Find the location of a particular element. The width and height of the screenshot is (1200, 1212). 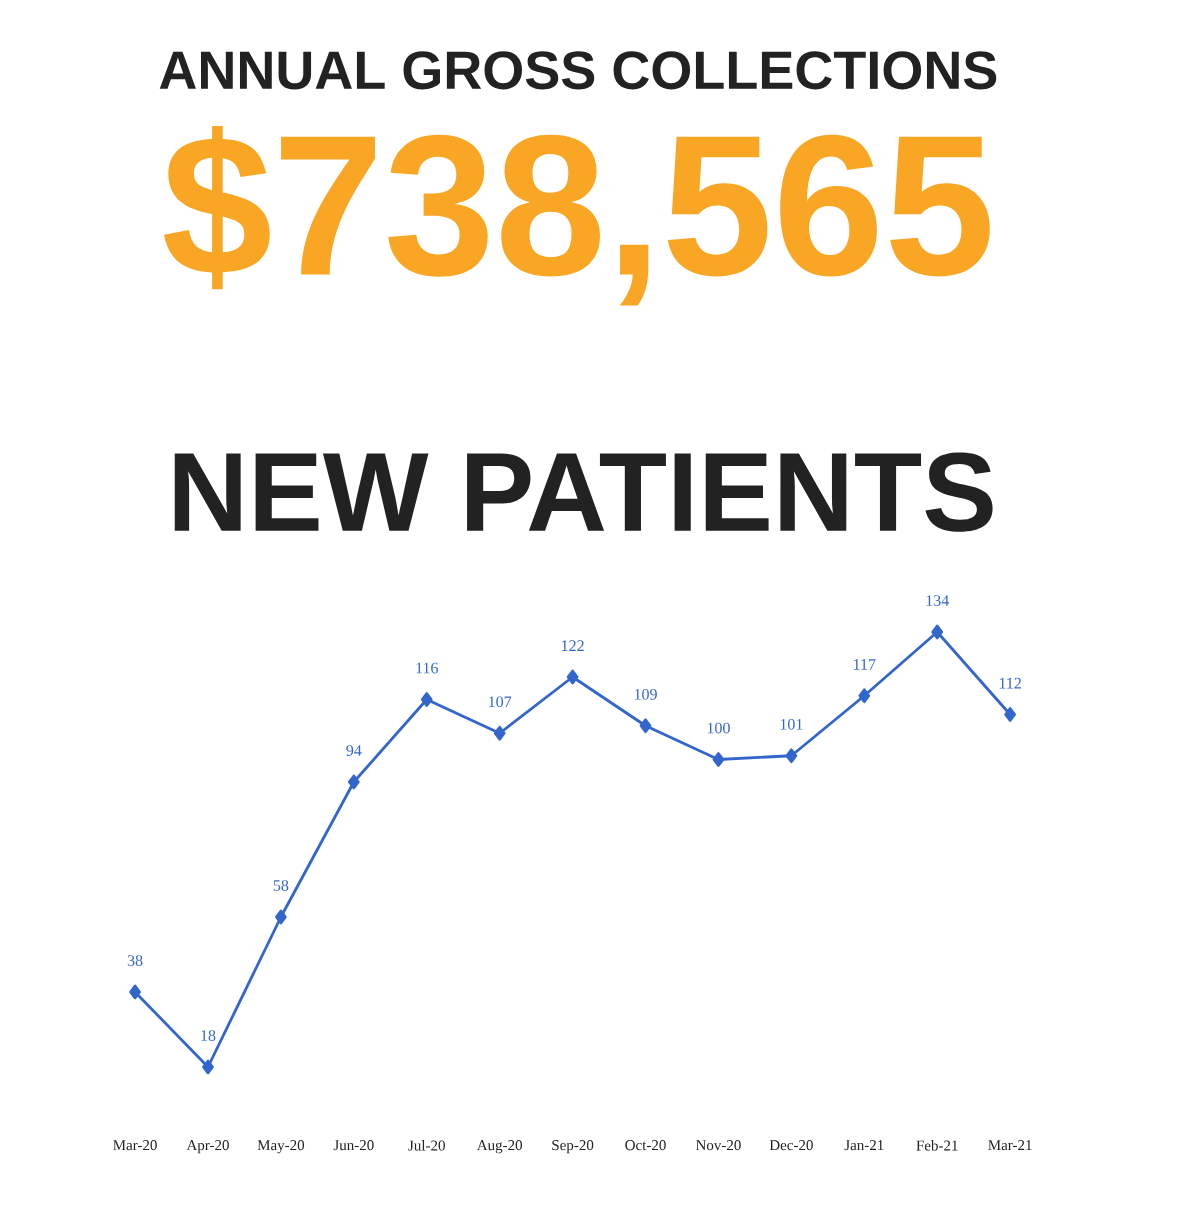

x-tick-label: Jul-20 is located at coordinates (426, 1145).